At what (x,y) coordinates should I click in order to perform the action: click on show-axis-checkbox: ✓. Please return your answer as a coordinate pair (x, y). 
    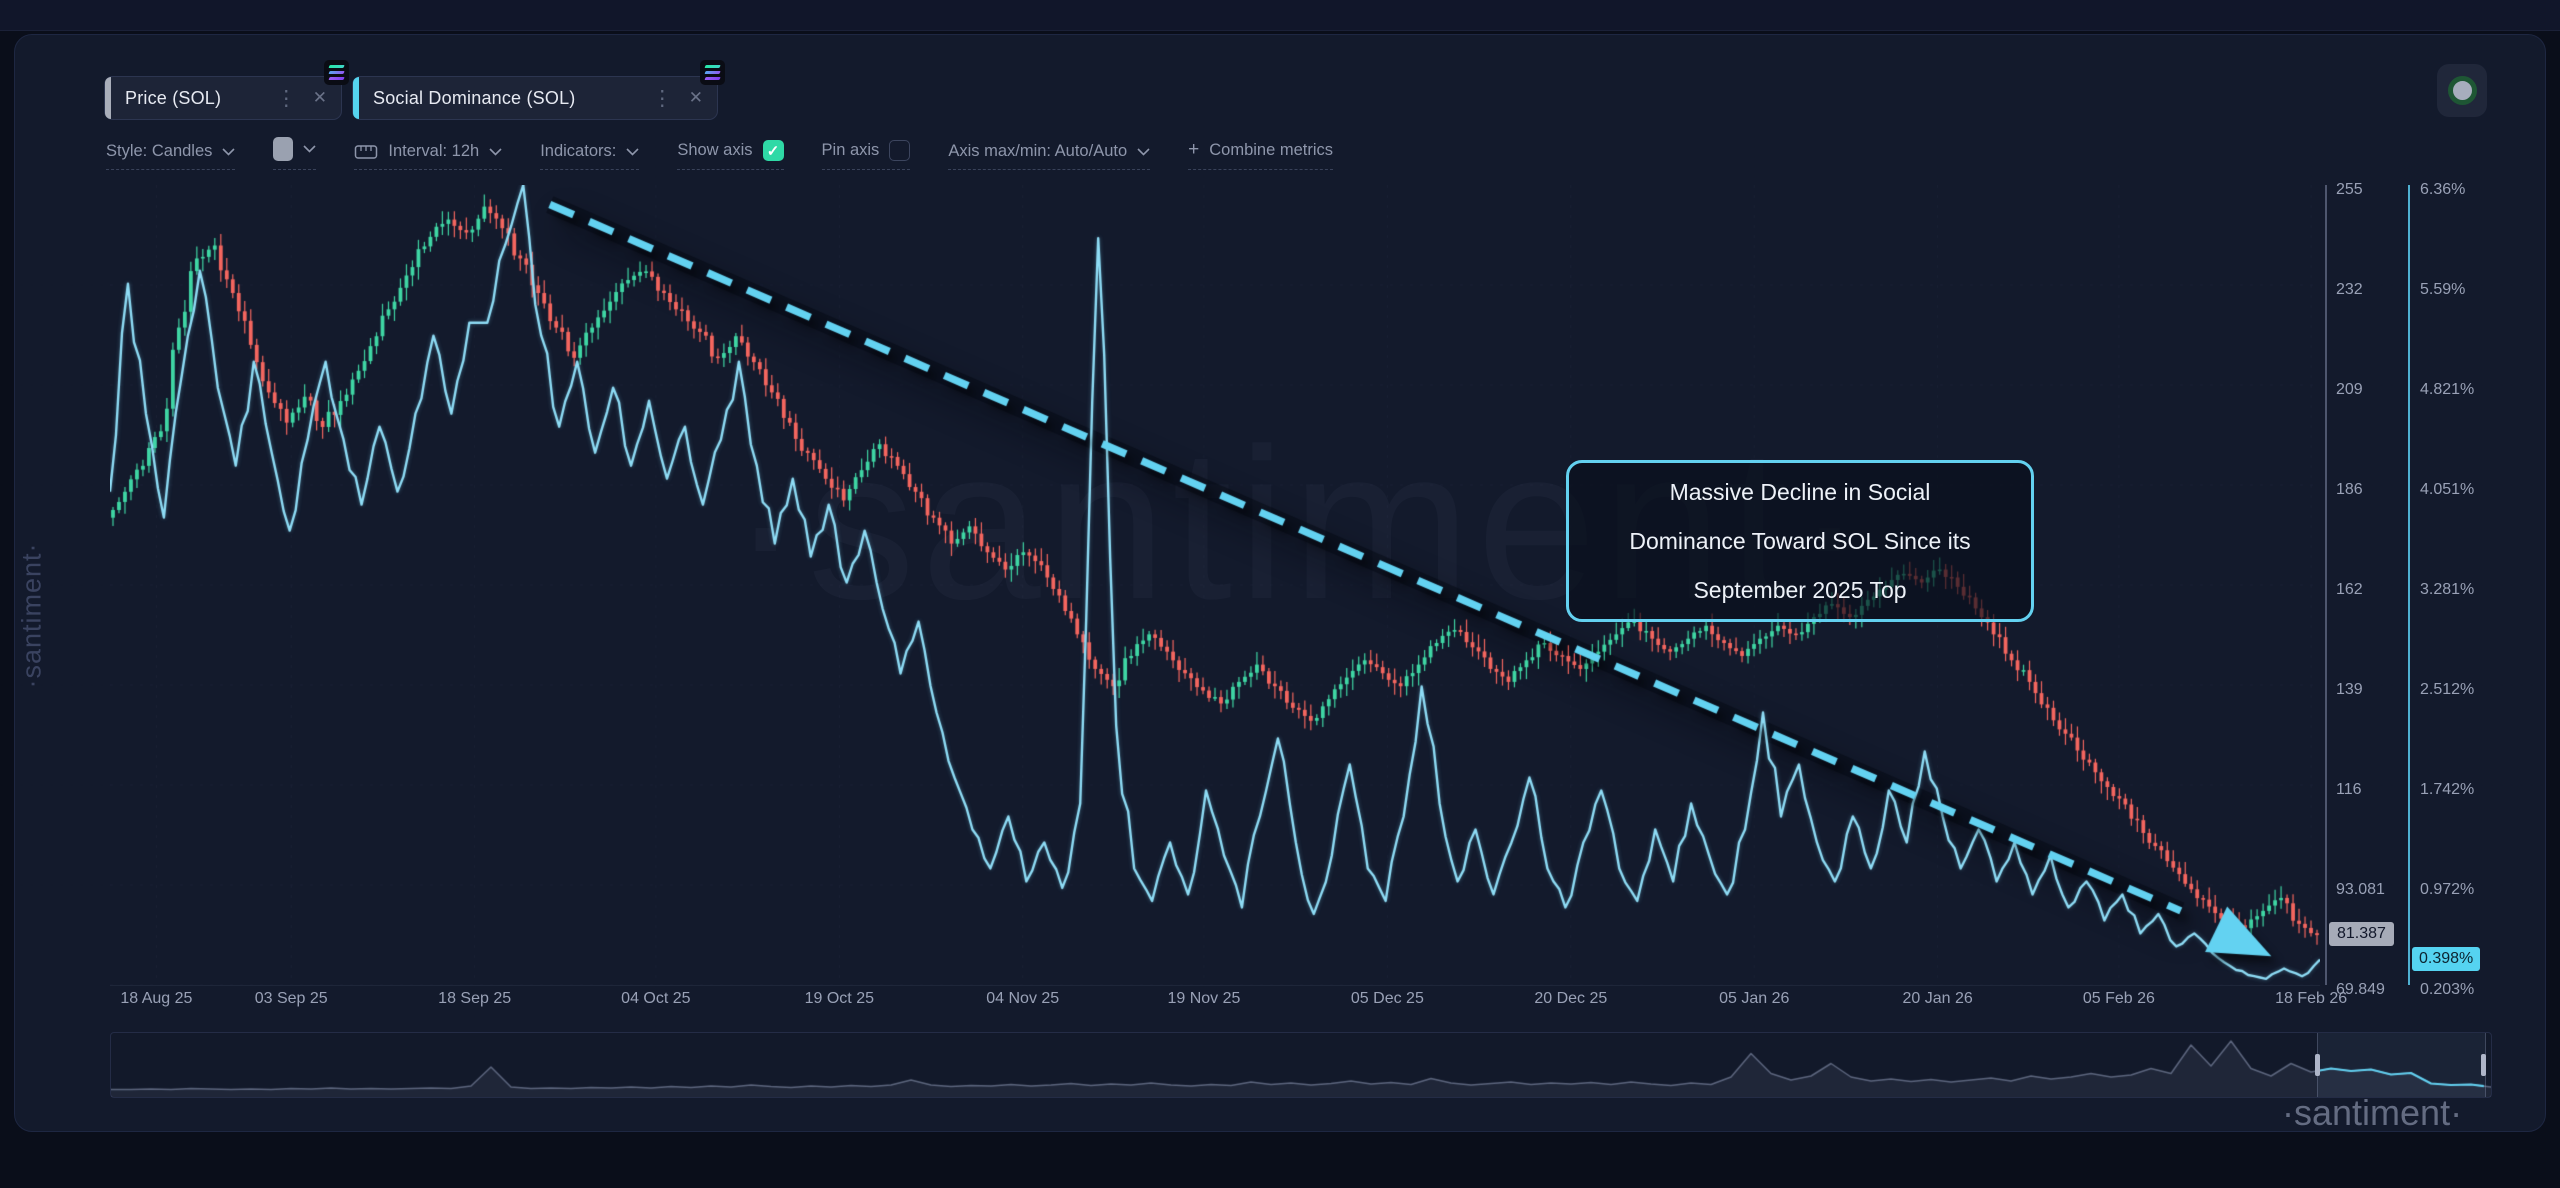
    Looking at the image, I should click on (773, 150).